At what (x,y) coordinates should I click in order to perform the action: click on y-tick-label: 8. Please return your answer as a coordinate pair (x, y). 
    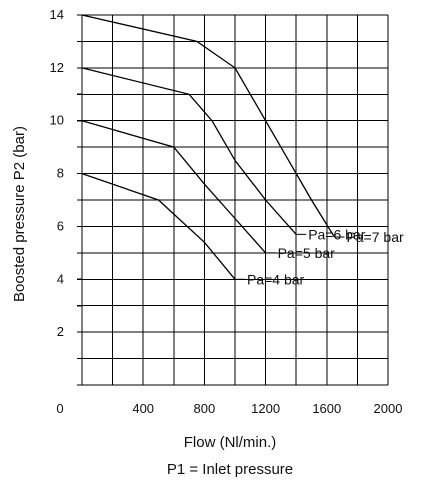
    Looking at the image, I should click on (60, 173).